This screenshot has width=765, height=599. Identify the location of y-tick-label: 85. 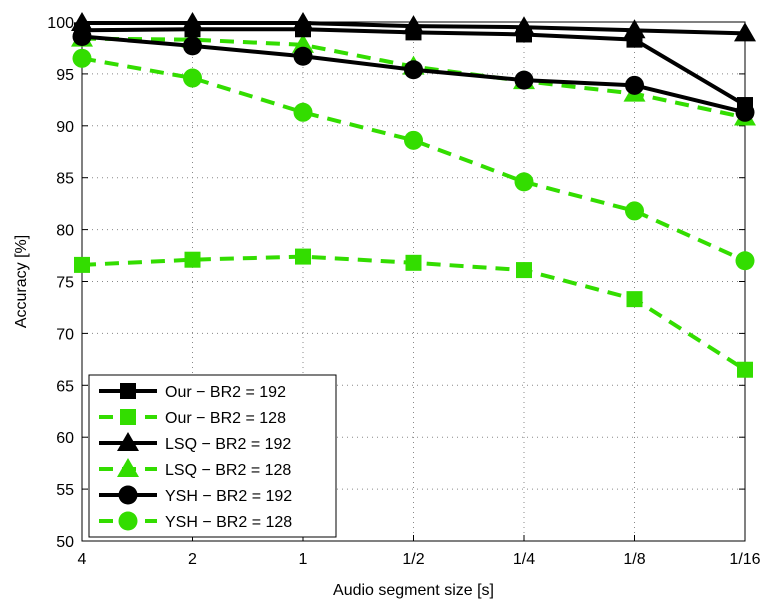
(65, 179).